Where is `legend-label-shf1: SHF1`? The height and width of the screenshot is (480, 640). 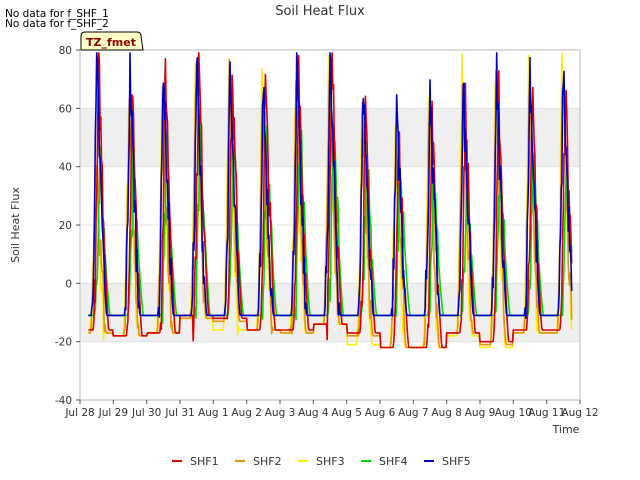 legend-label-shf1: SHF1 is located at coordinates (204, 461).